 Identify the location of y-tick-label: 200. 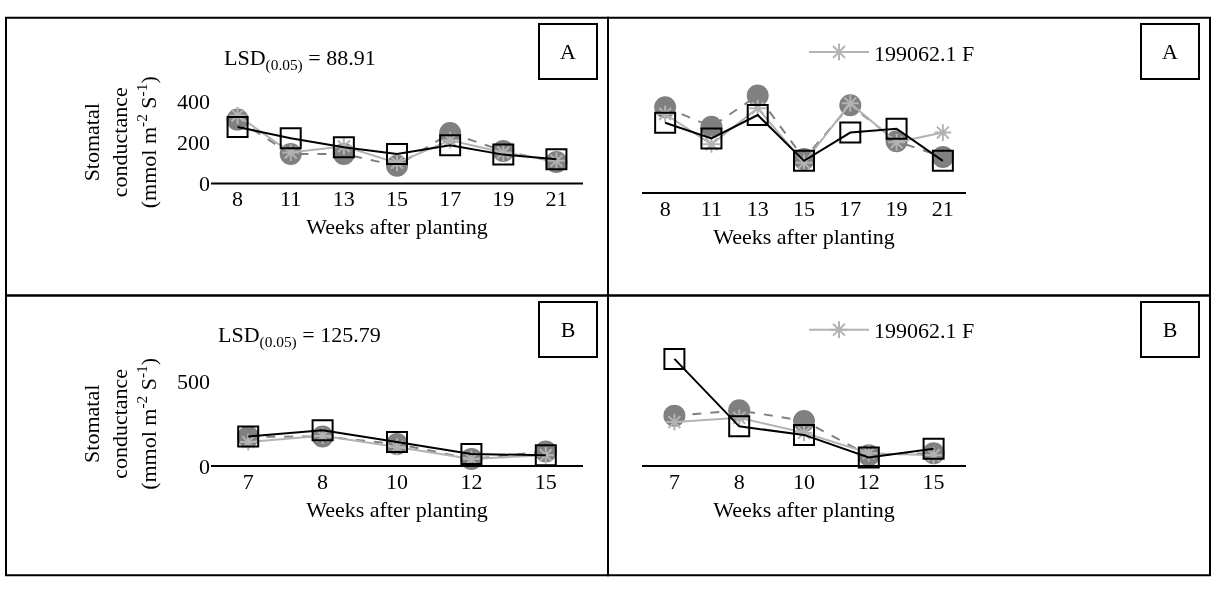
(193, 142).